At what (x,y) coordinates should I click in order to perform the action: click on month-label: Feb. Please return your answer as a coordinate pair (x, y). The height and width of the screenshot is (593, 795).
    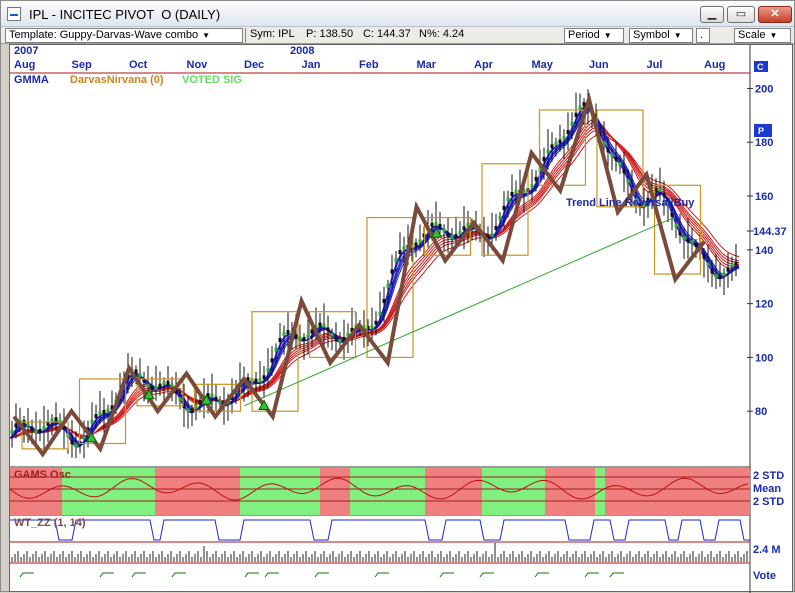
    Looking at the image, I should click on (369, 65).